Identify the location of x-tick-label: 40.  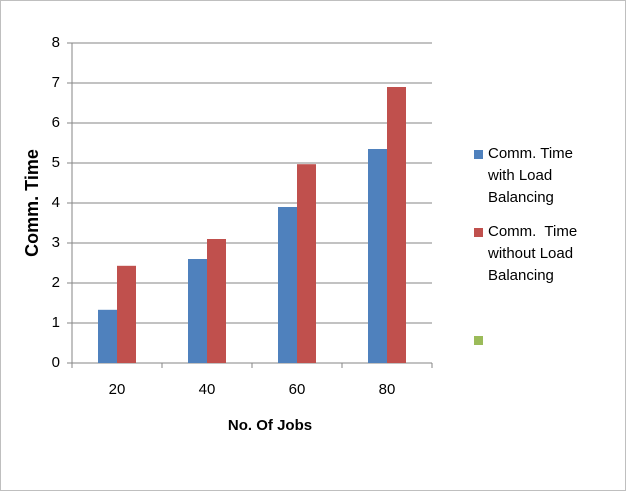
(207, 389).